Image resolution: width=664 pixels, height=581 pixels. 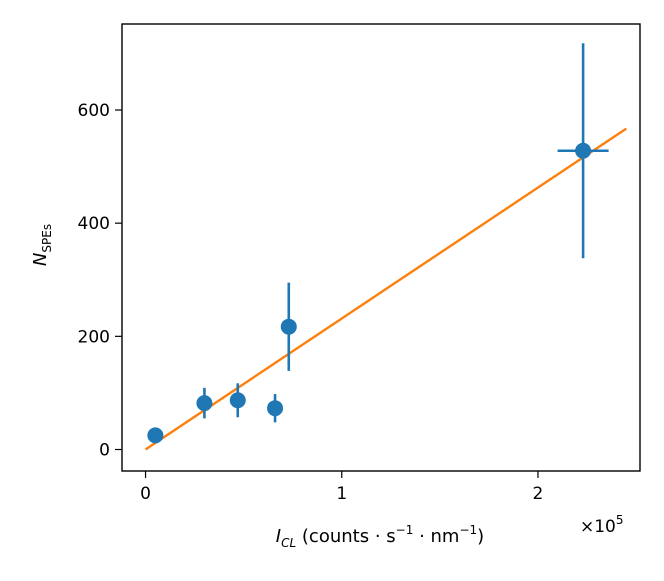 What do you see at coordinates (436, 536) in the screenshot?
I see `x-axis-label-mid: · nm` at bounding box center [436, 536].